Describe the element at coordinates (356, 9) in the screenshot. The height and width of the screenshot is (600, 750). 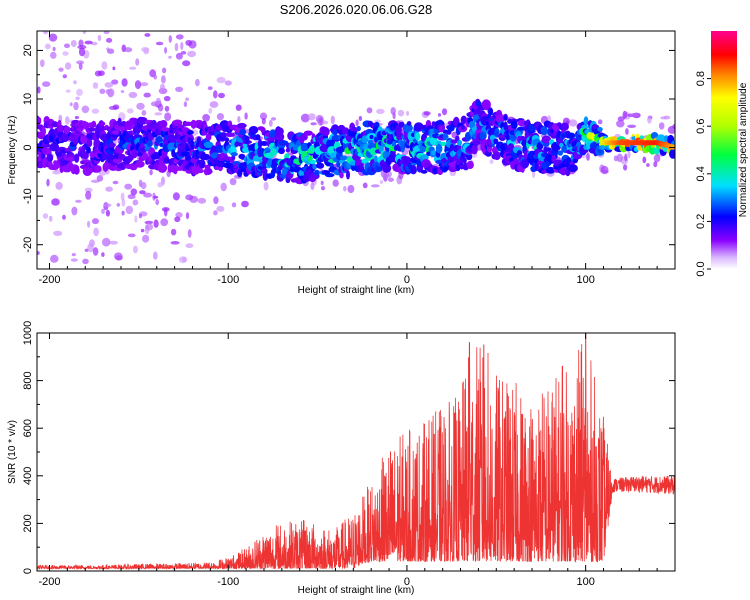
I see `figure-title: S206.2026.020.06.06.G28` at that location.